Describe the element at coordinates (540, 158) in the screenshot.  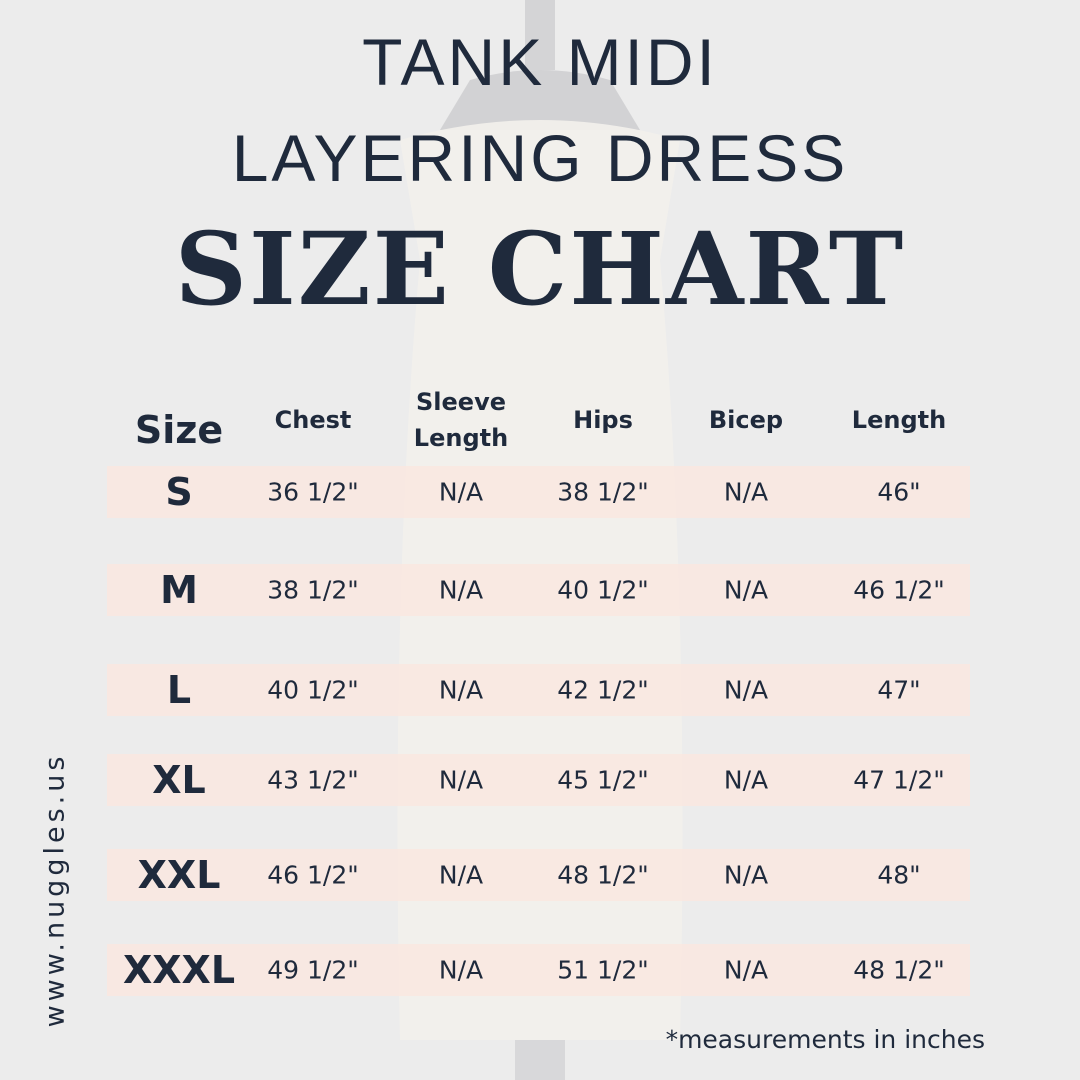
I see `title-line: LAYERING DRESS` at that location.